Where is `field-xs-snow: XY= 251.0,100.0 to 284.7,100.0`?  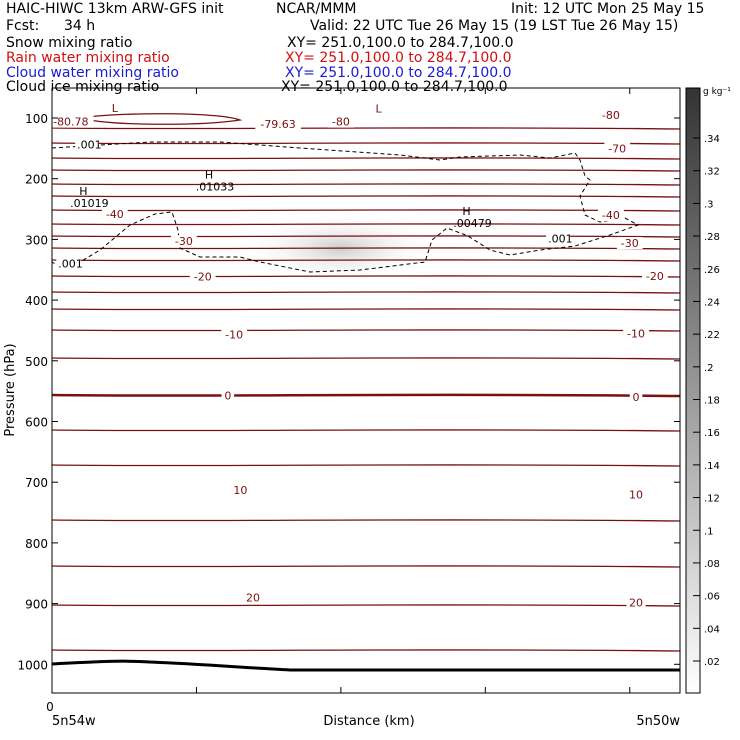 field-xs-snow: XY= 251.0,100.0 to 284.7,100.0 is located at coordinates (400, 43).